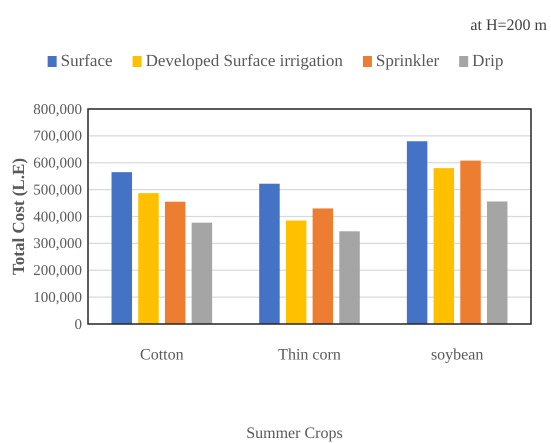 The width and height of the screenshot is (551, 443). What do you see at coordinates (57, 244) in the screenshot?
I see `y-tick-label: 300,000` at bounding box center [57, 244].